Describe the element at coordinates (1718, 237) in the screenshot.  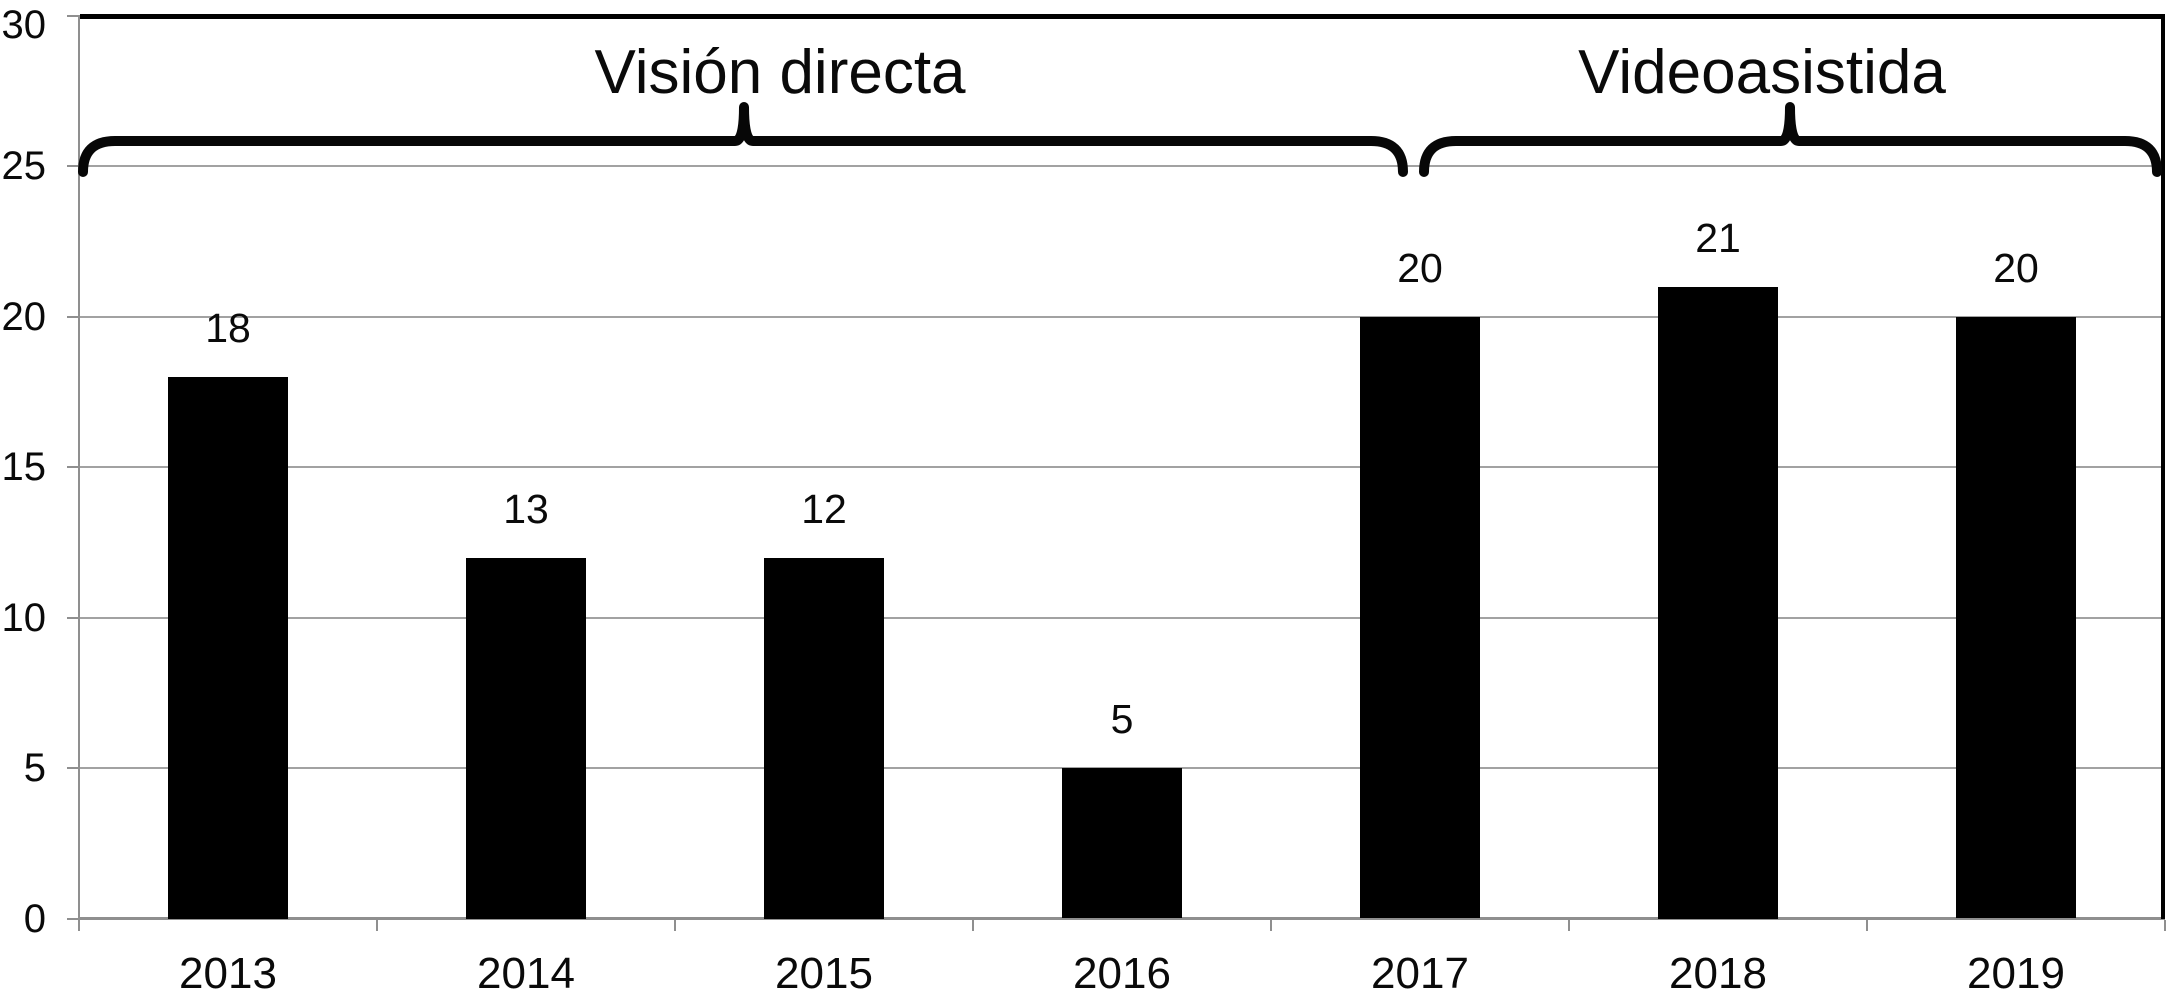
I see `bar-value-label: 21` at that location.